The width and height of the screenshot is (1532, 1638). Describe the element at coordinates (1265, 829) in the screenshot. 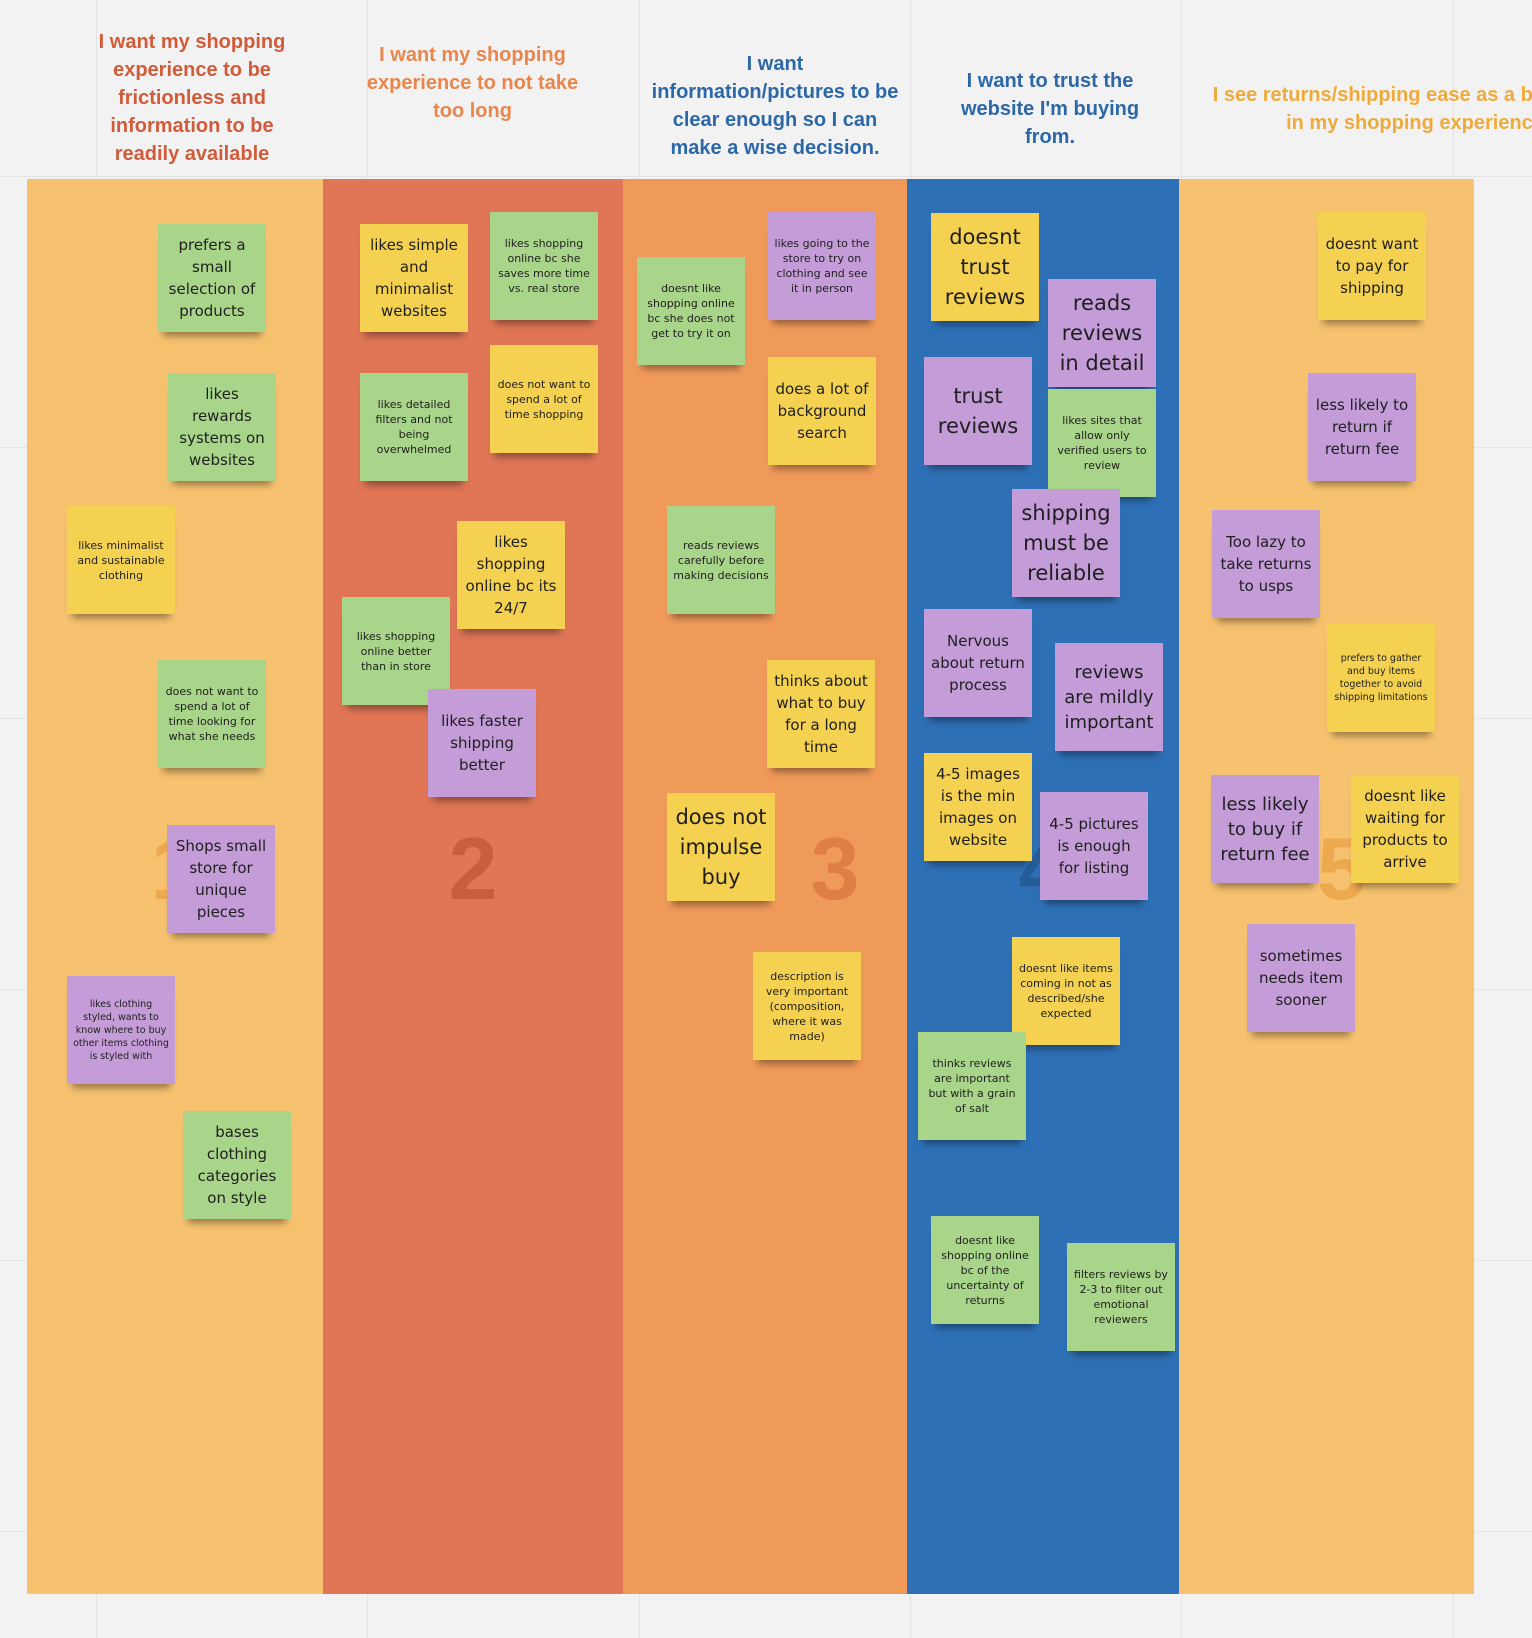

I see `sticky-note: less likely to buy if return fee` at that location.